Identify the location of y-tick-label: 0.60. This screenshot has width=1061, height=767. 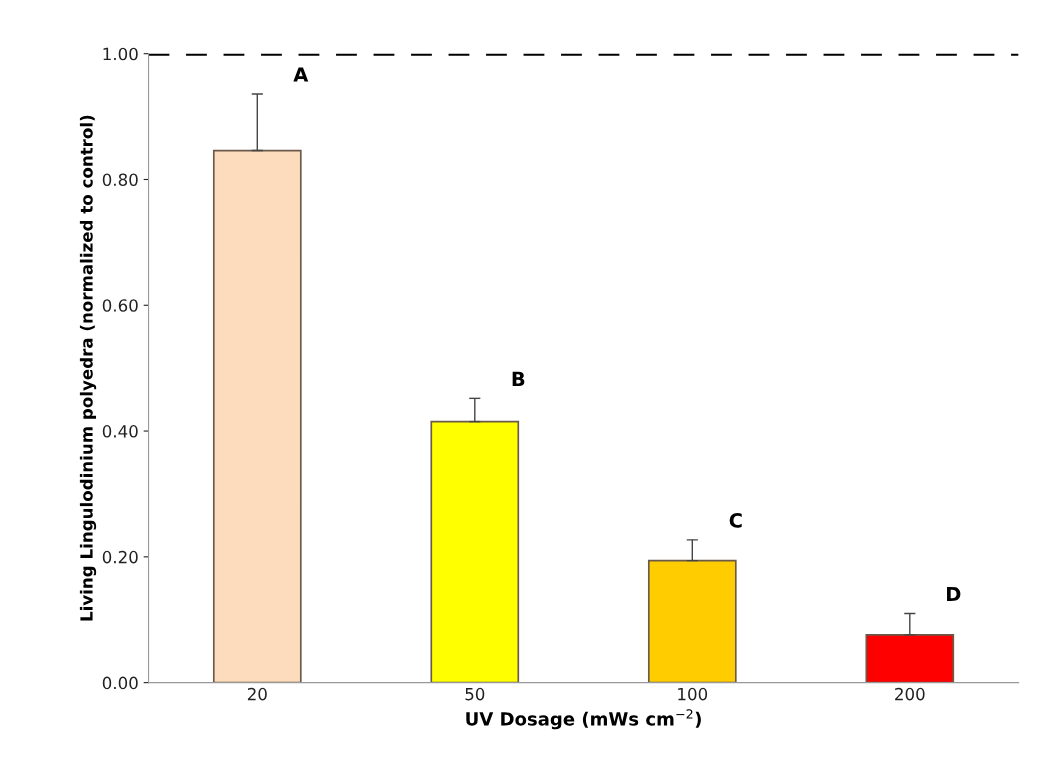
(120, 305).